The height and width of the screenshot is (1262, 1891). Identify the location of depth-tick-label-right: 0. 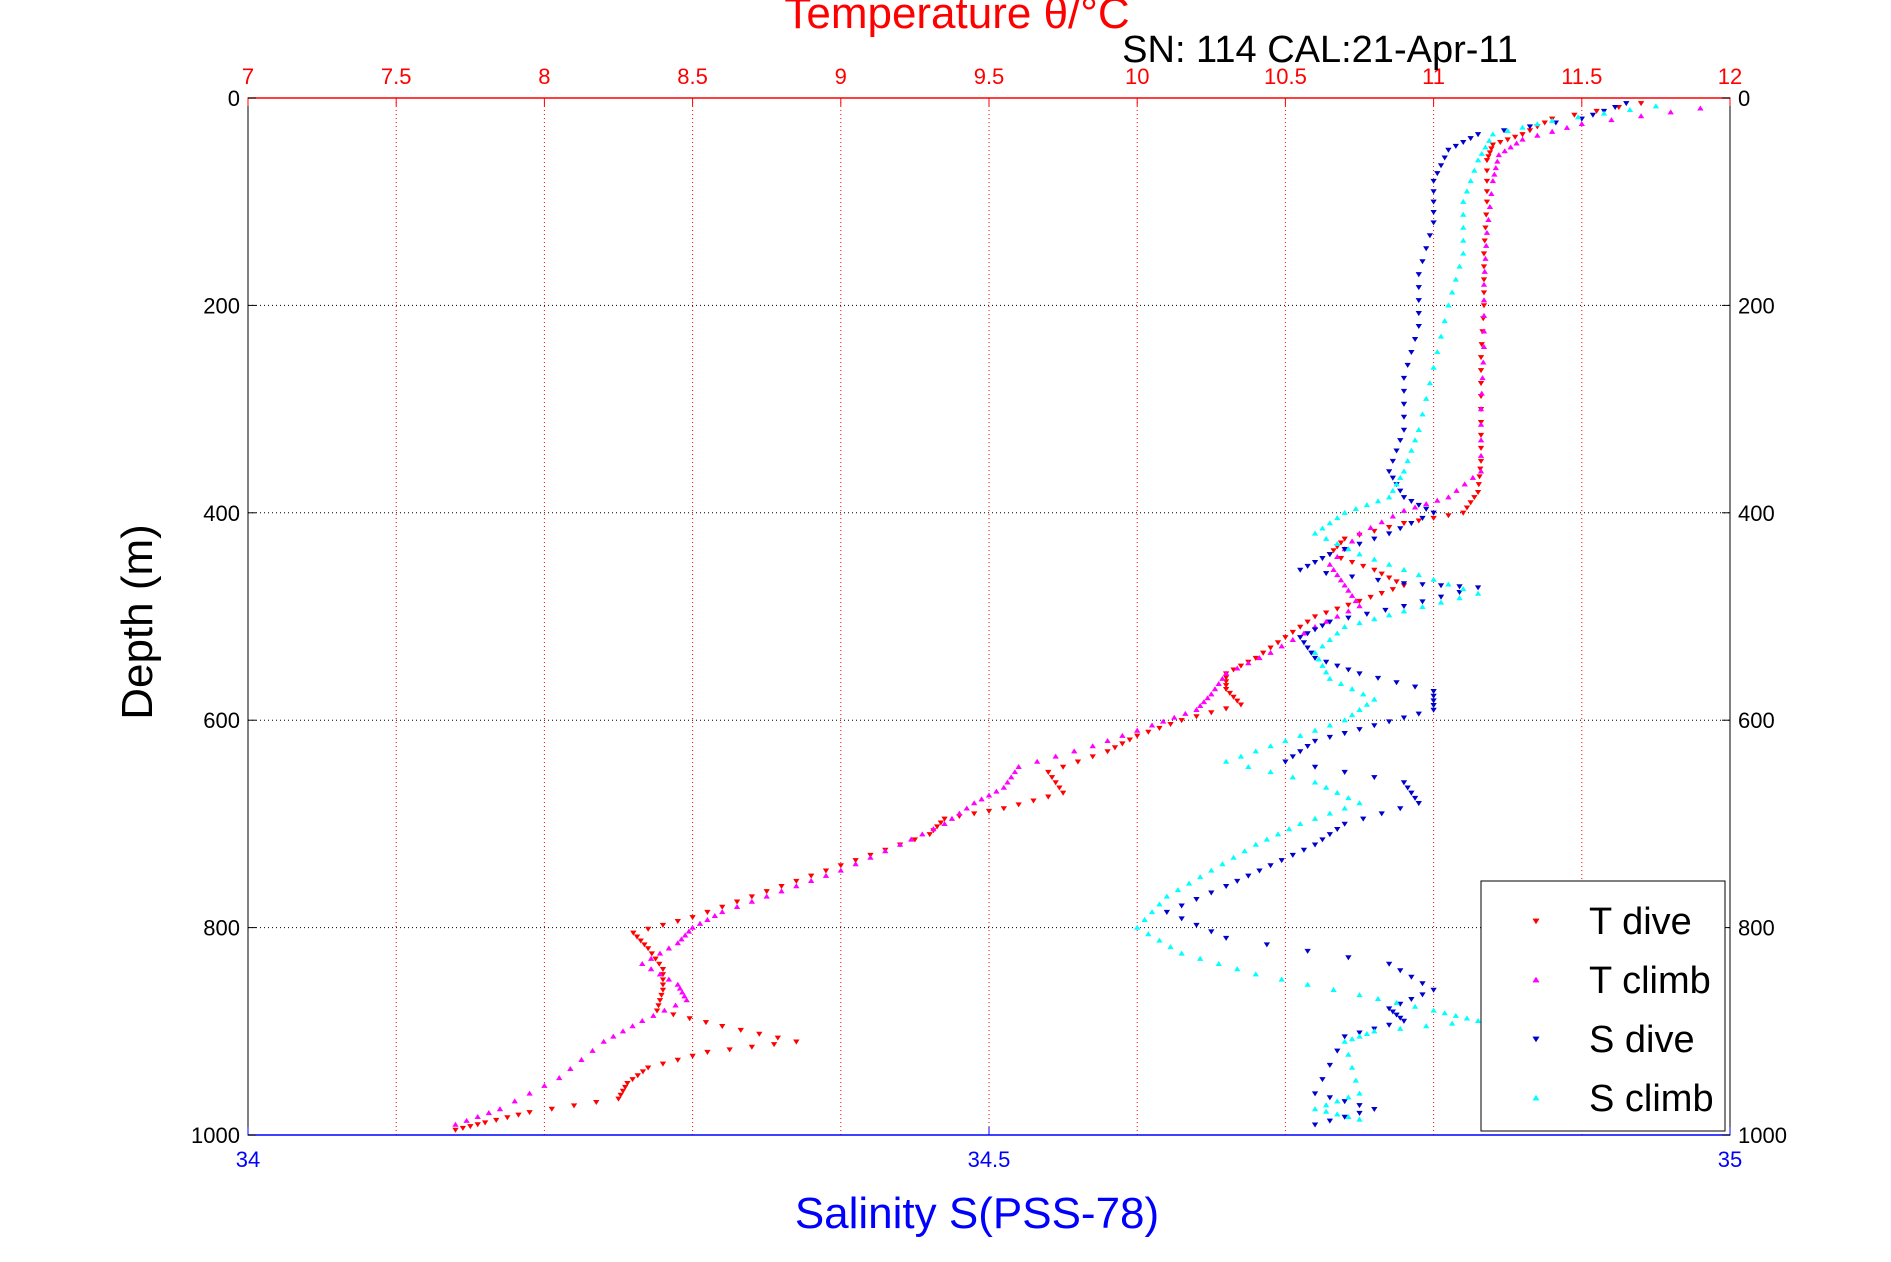
(1744, 98).